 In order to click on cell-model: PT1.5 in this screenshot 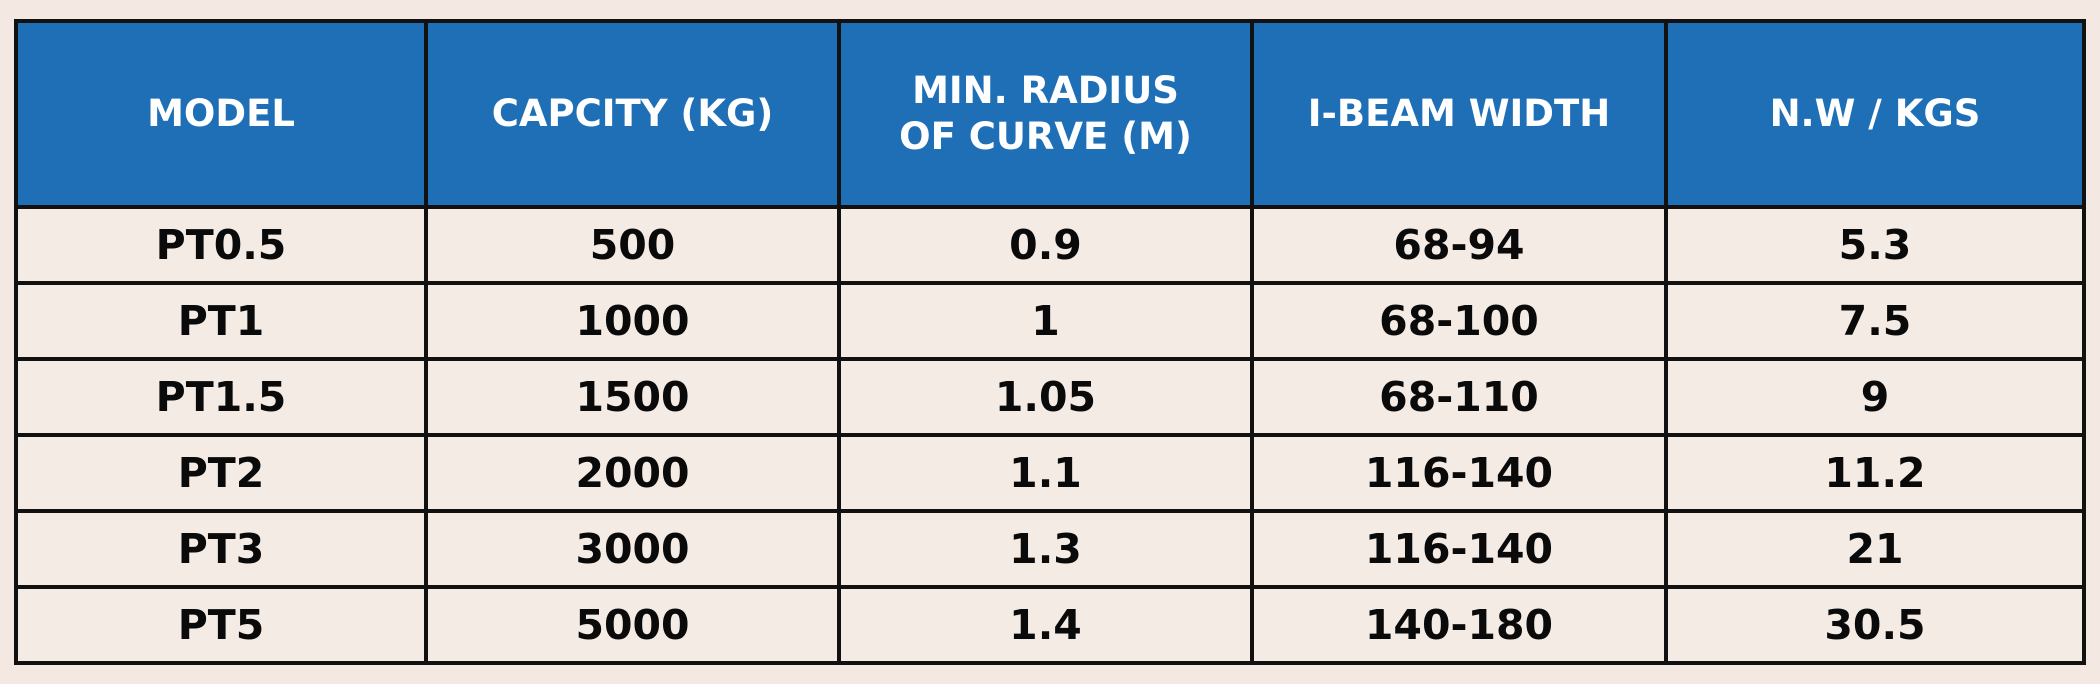, I will do `click(221, 397)`.